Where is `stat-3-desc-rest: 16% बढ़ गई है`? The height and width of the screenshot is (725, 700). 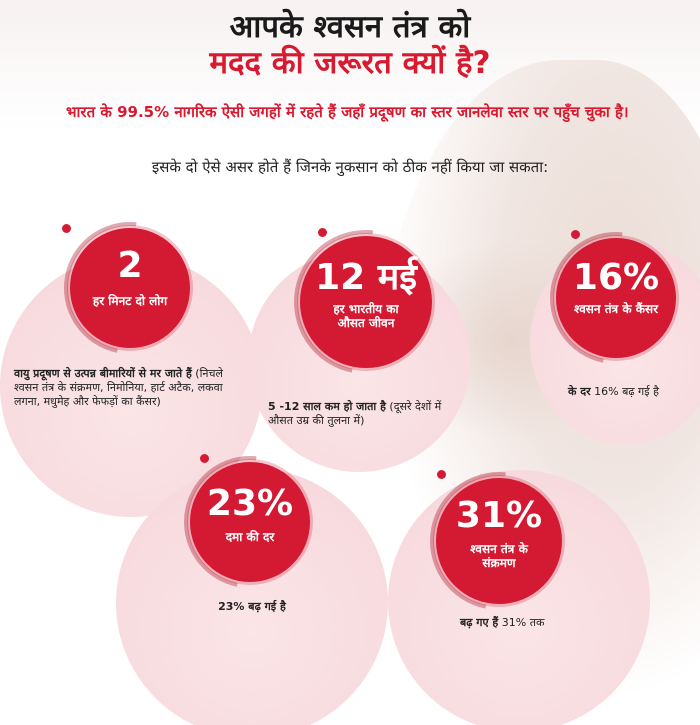
stat-3-desc-rest: 16% बढ़ गई है is located at coordinates (624, 391).